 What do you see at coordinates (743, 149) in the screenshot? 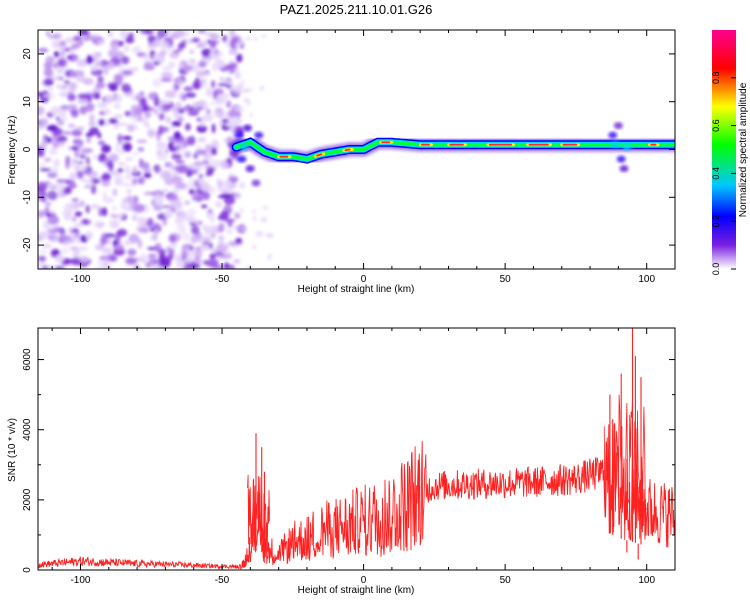
I see `colorbar-label: Normalized spectral amplitude` at bounding box center [743, 149].